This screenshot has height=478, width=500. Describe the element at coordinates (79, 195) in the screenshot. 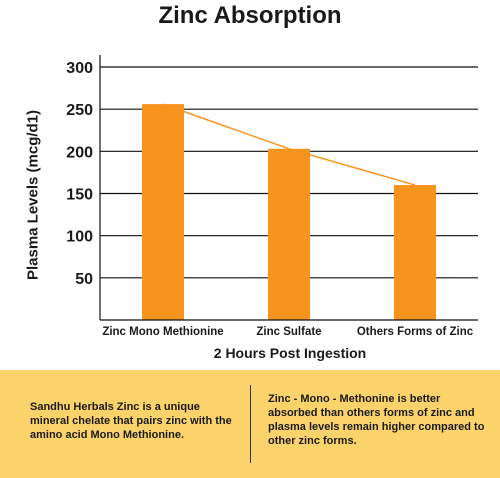

I see `y-tick-label: 150` at that location.